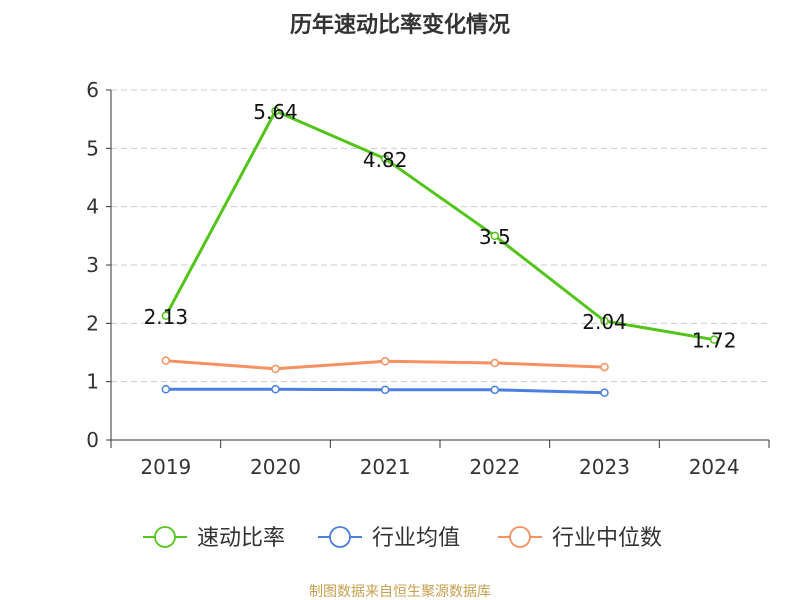  What do you see at coordinates (92, 207) in the screenshot?
I see `y-tick-label: 4` at bounding box center [92, 207].